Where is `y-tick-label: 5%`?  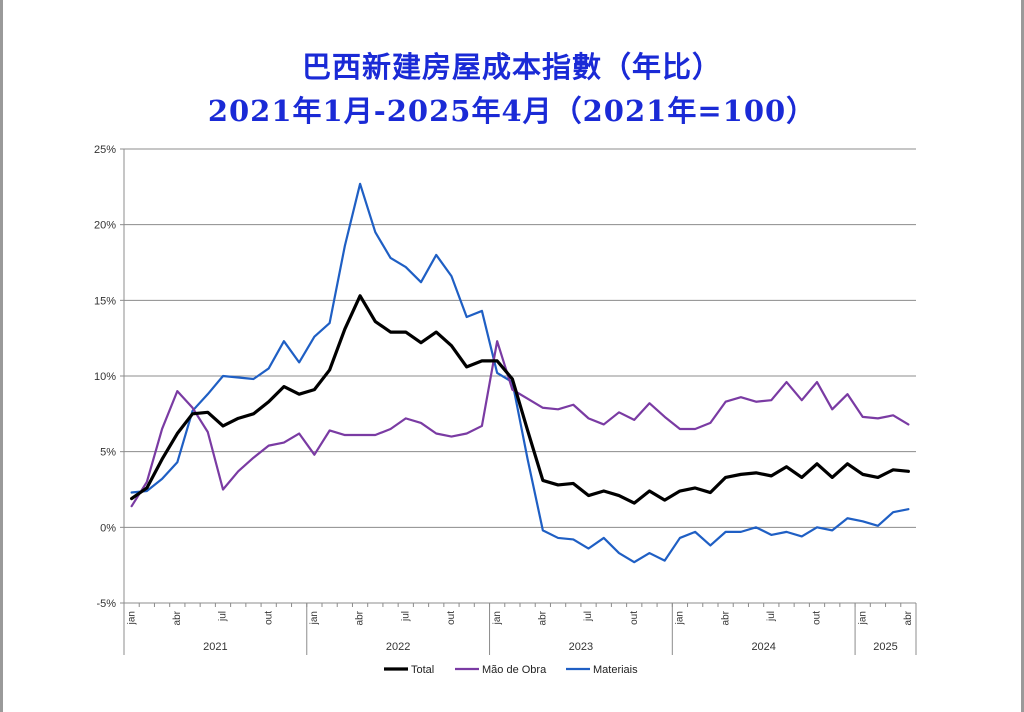 y-tick-label: 5% is located at coordinates (108, 453).